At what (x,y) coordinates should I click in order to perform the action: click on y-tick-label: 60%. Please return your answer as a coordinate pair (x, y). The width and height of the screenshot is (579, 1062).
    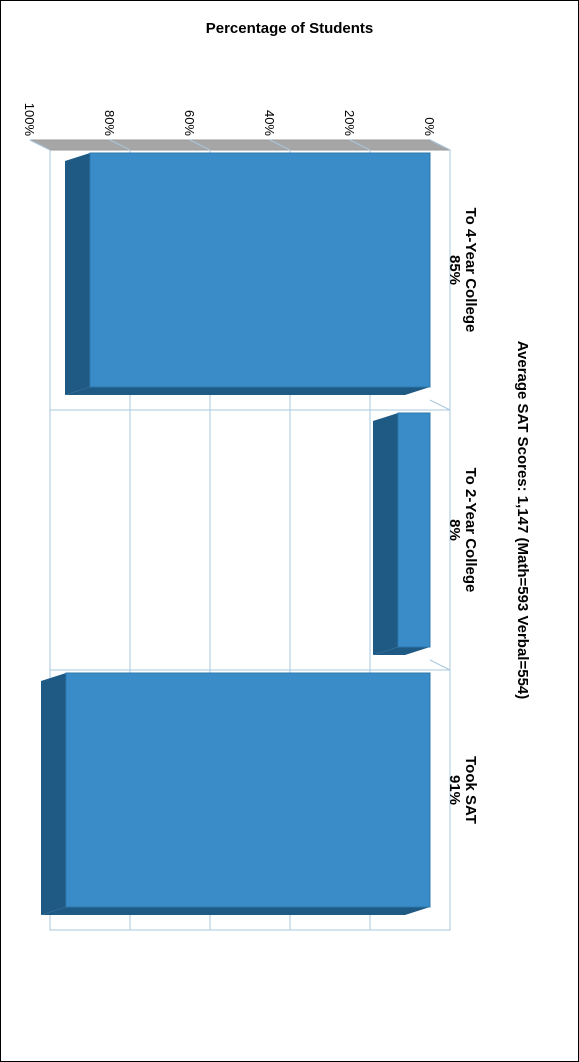
    Looking at the image, I should click on (189, 123).